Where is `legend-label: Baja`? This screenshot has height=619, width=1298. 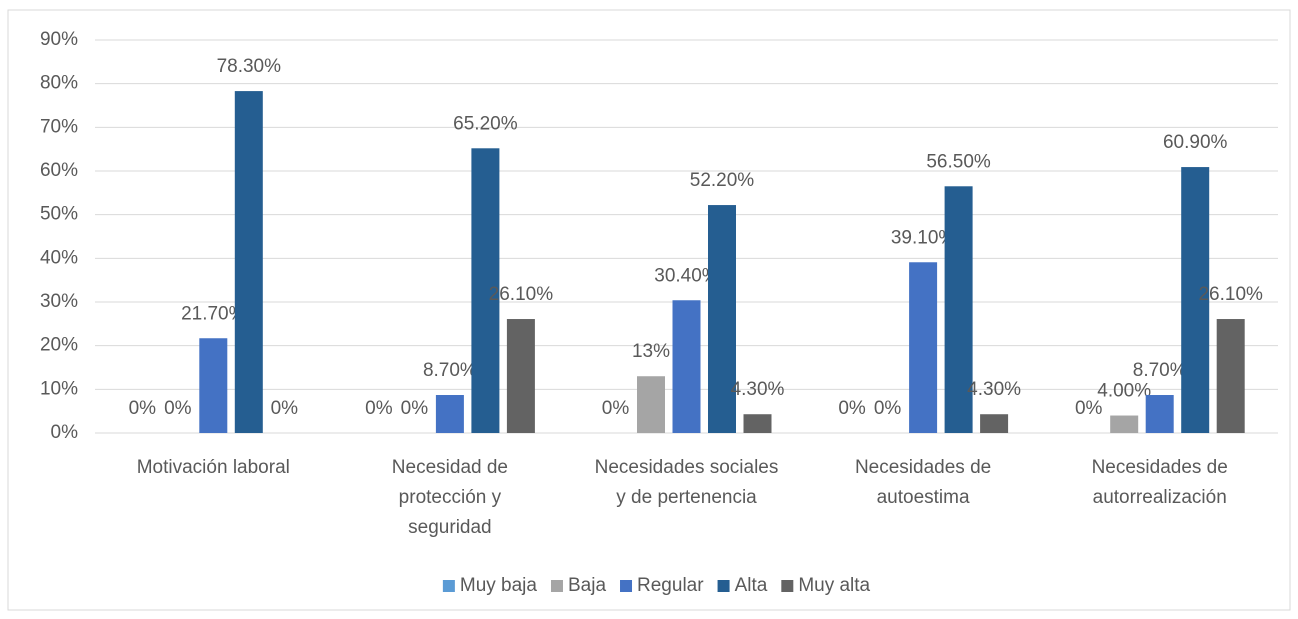
legend-label: Baja is located at coordinates (587, 585).